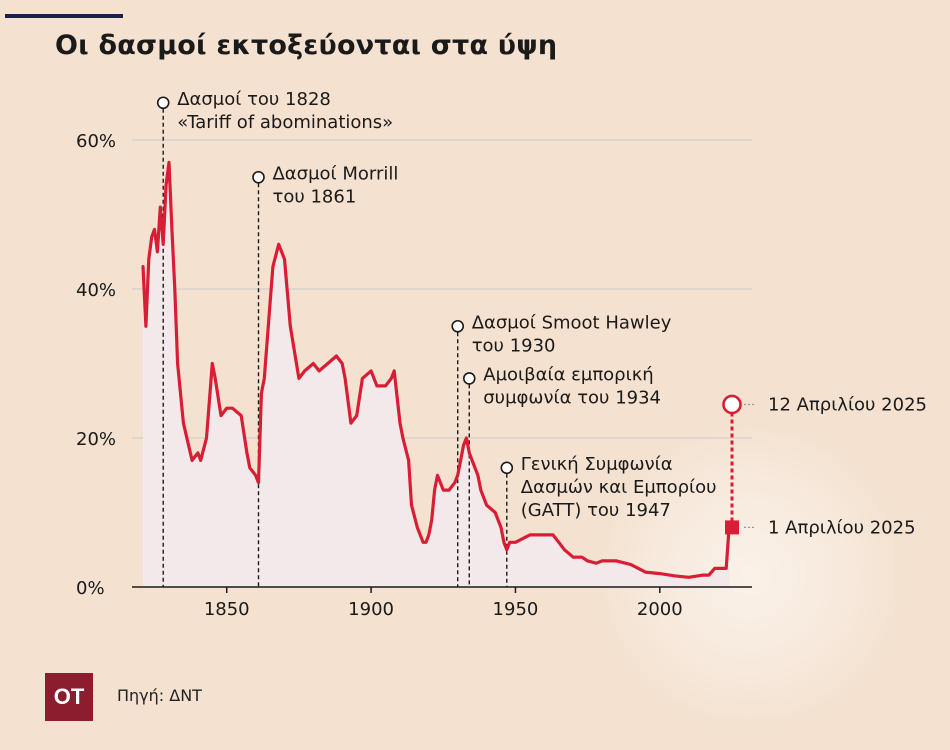  Describe the element at coordinates (335, 173) in the screenshot. I see `annotation-label: Δασμοί Morrill` at that location.